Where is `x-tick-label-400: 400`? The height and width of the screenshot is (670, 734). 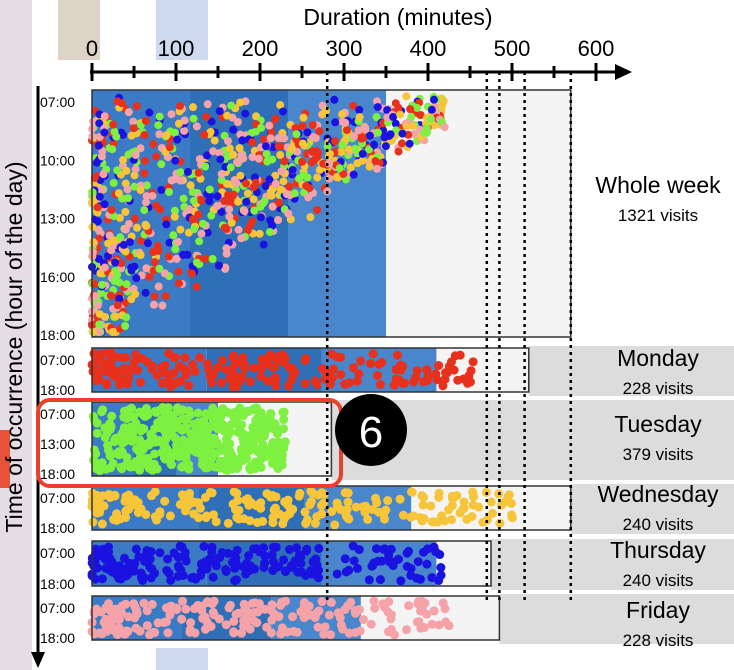 x-tick-label-400: 400 is located at coordinates (428, 48).